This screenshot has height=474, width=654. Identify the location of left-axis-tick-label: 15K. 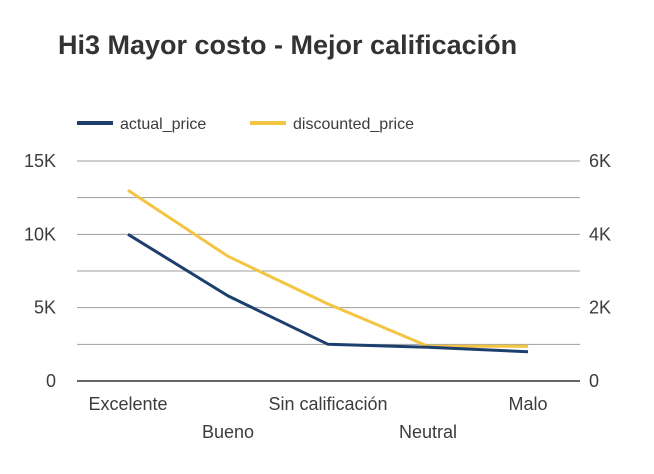
(40, 161).